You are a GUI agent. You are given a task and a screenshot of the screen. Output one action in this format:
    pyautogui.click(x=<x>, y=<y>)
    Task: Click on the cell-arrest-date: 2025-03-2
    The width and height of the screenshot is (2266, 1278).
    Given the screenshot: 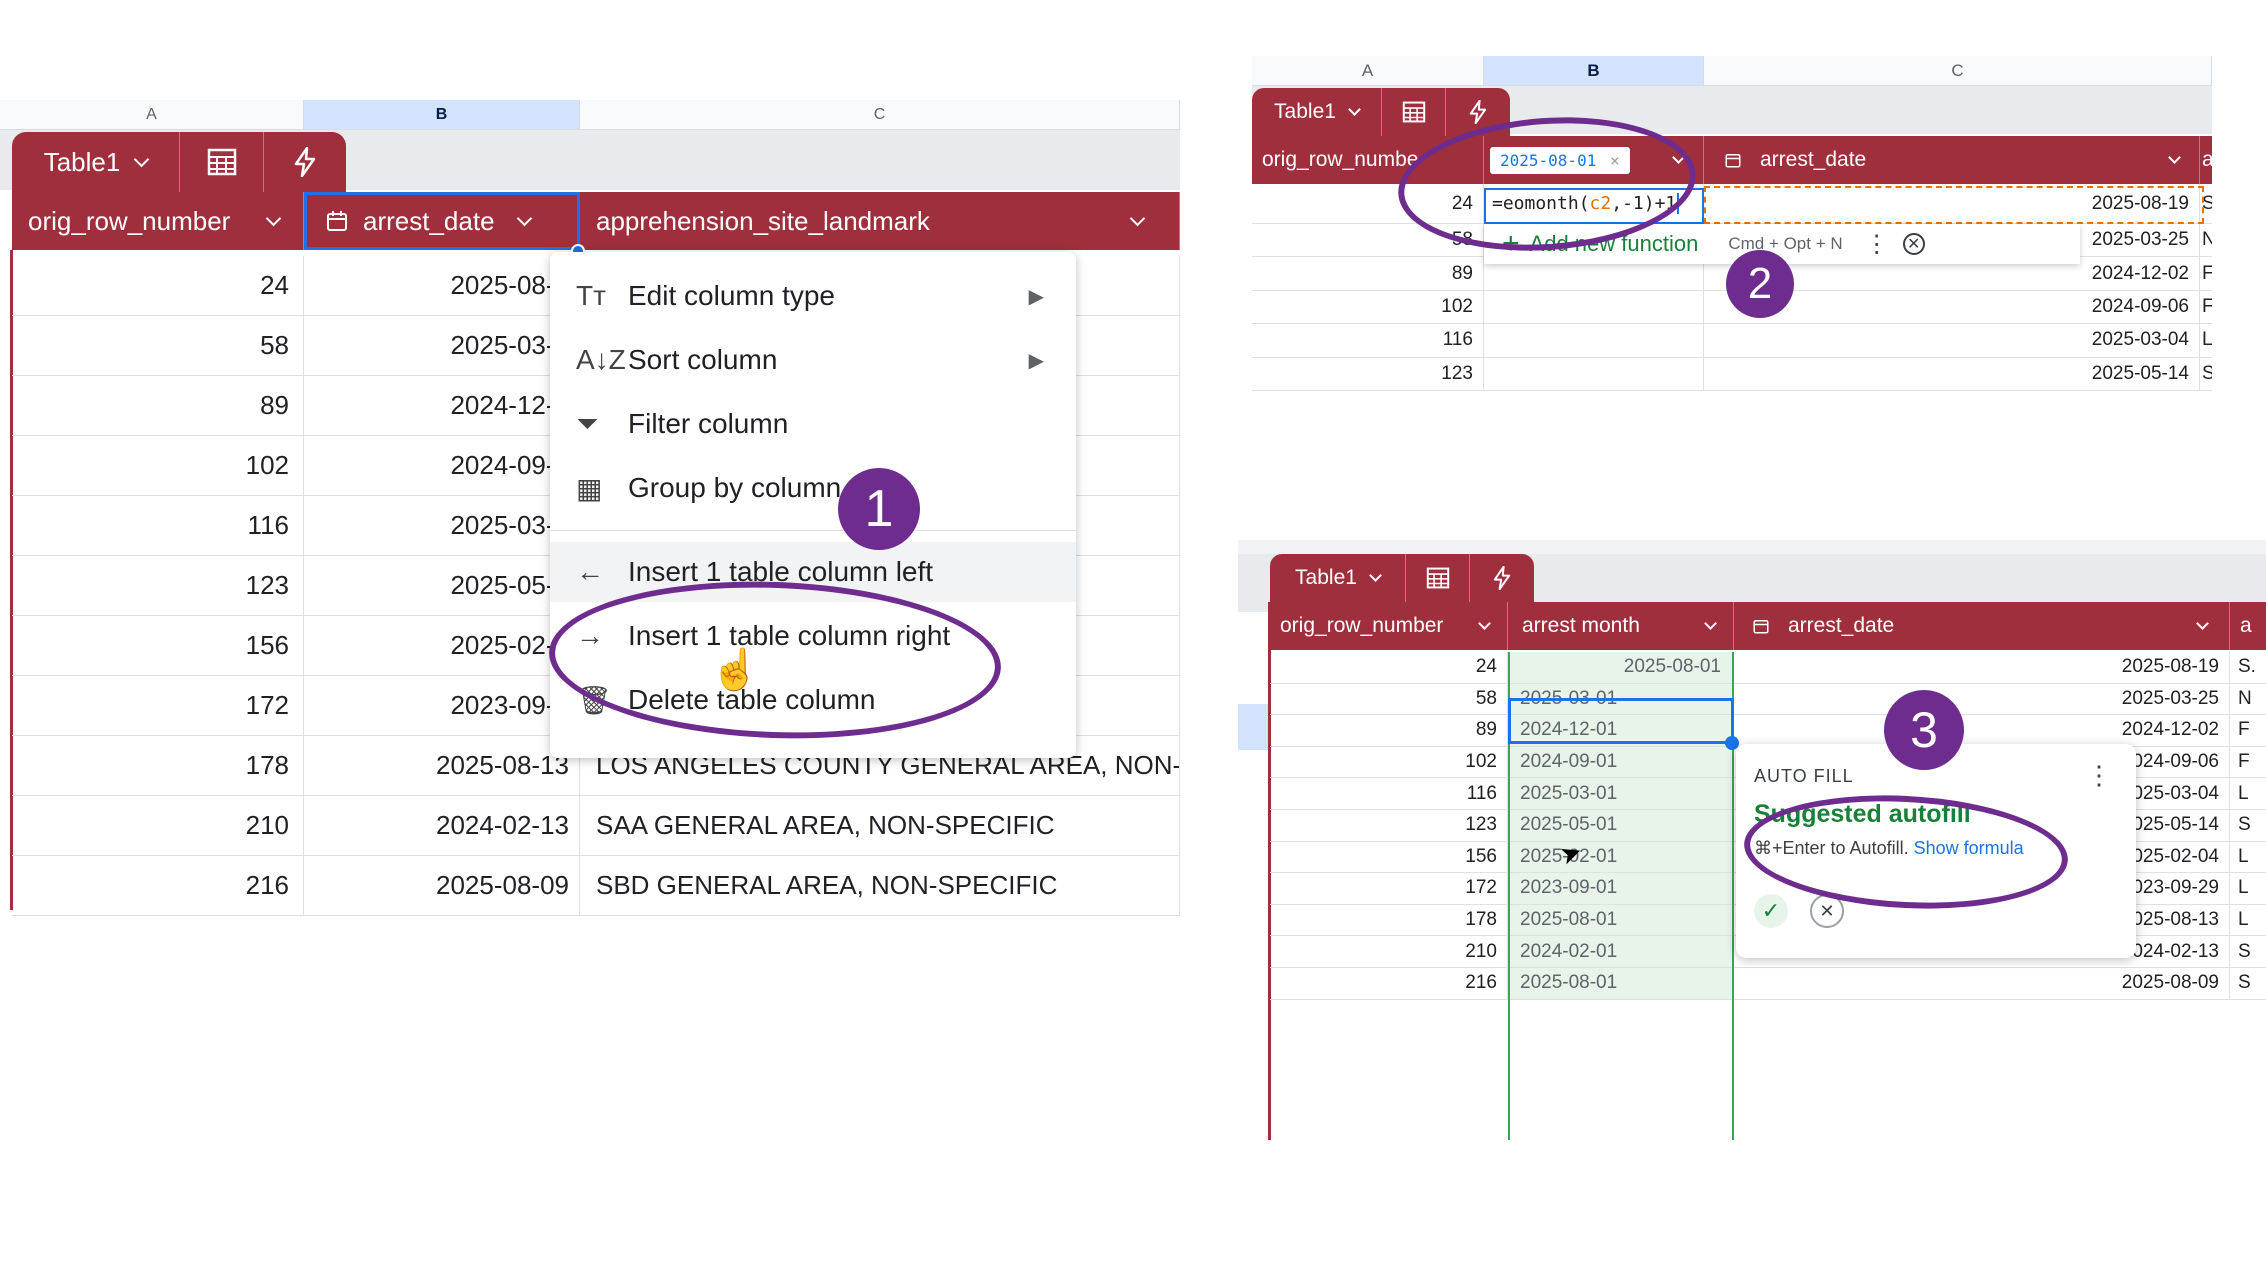 What is the action you would take?
    pyautogui.click(x=442, y=345)
    